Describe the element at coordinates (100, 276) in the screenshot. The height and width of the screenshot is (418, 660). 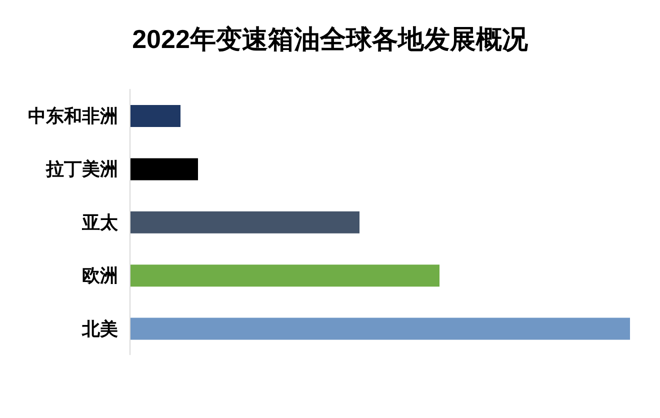
I see `y-tick-label: 欧洲` at that location.